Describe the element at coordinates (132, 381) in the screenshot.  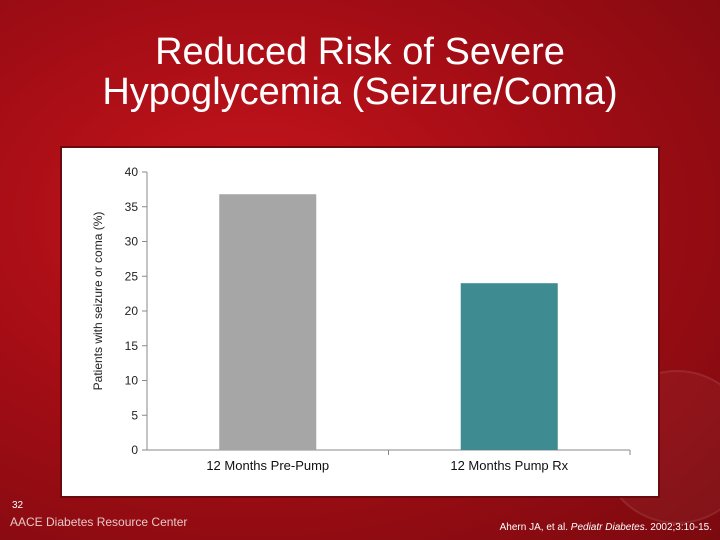
I see `y-tick-label: 10` at that location.